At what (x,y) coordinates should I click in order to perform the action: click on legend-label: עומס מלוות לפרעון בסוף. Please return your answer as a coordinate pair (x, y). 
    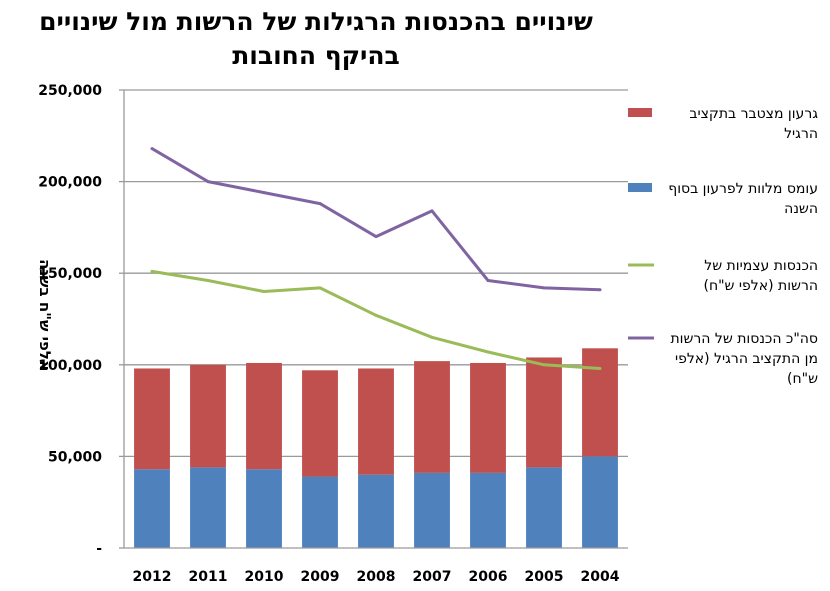
    Looking at the image, I should click on (743, 189).